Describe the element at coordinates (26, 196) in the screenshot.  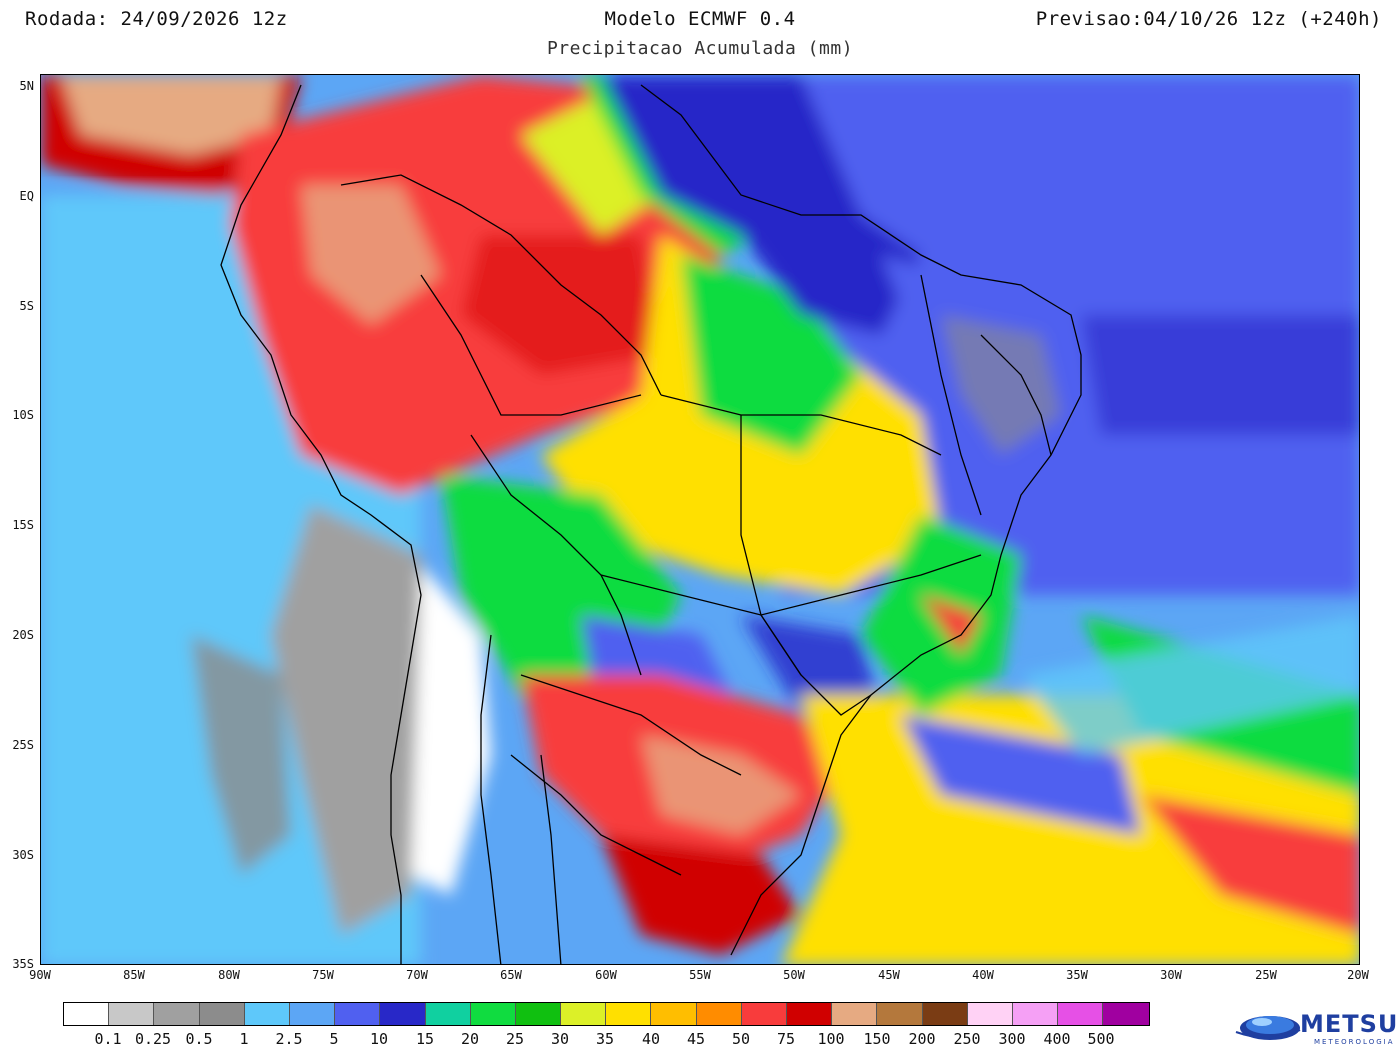
I see `lat-label-eq: EQ` at that location.